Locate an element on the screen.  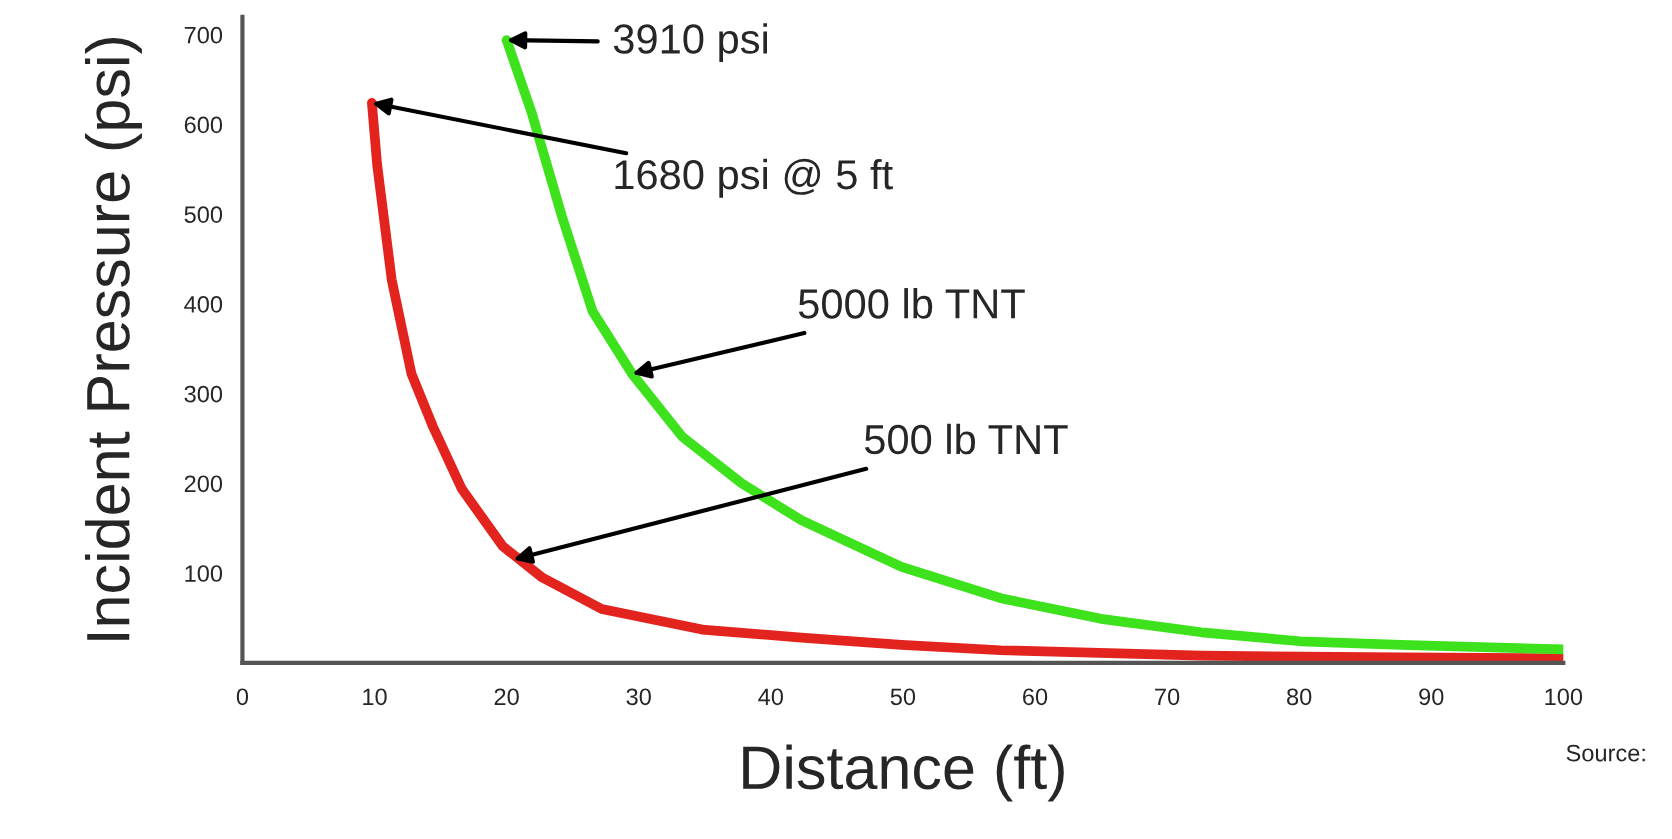
y-tick-label: 700 is located at coordinates (203, 35).